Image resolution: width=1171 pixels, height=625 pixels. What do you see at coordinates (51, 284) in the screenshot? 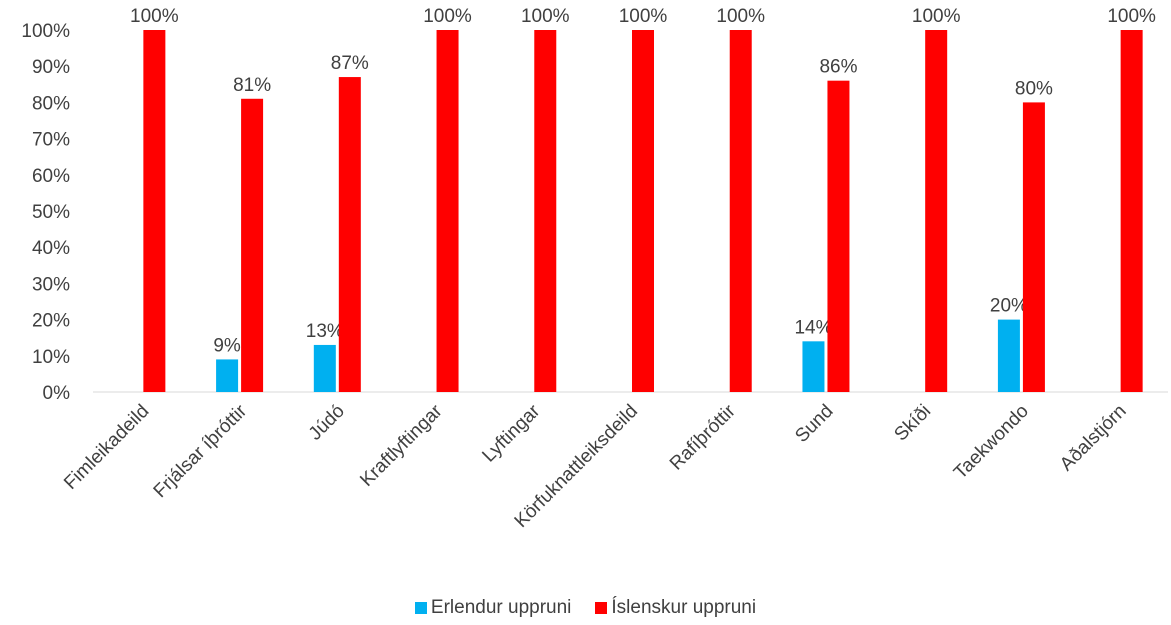
I see `y-tick-label: 30%` at bounding box center [51, 284].